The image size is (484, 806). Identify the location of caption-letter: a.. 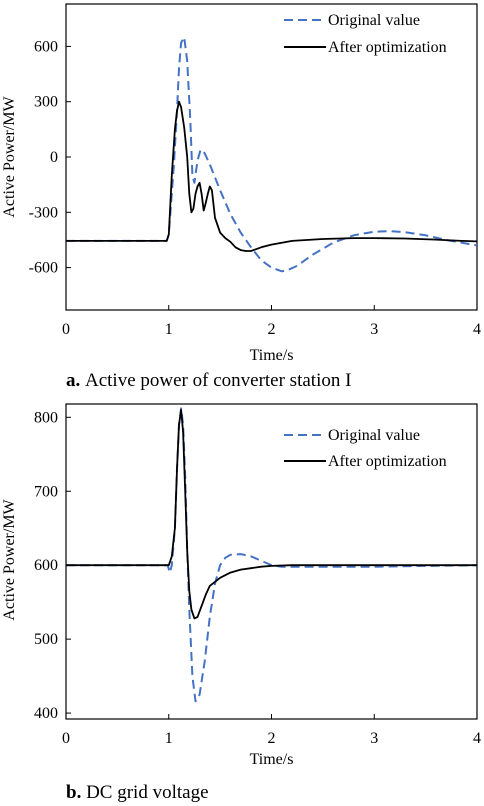
(75, 380).